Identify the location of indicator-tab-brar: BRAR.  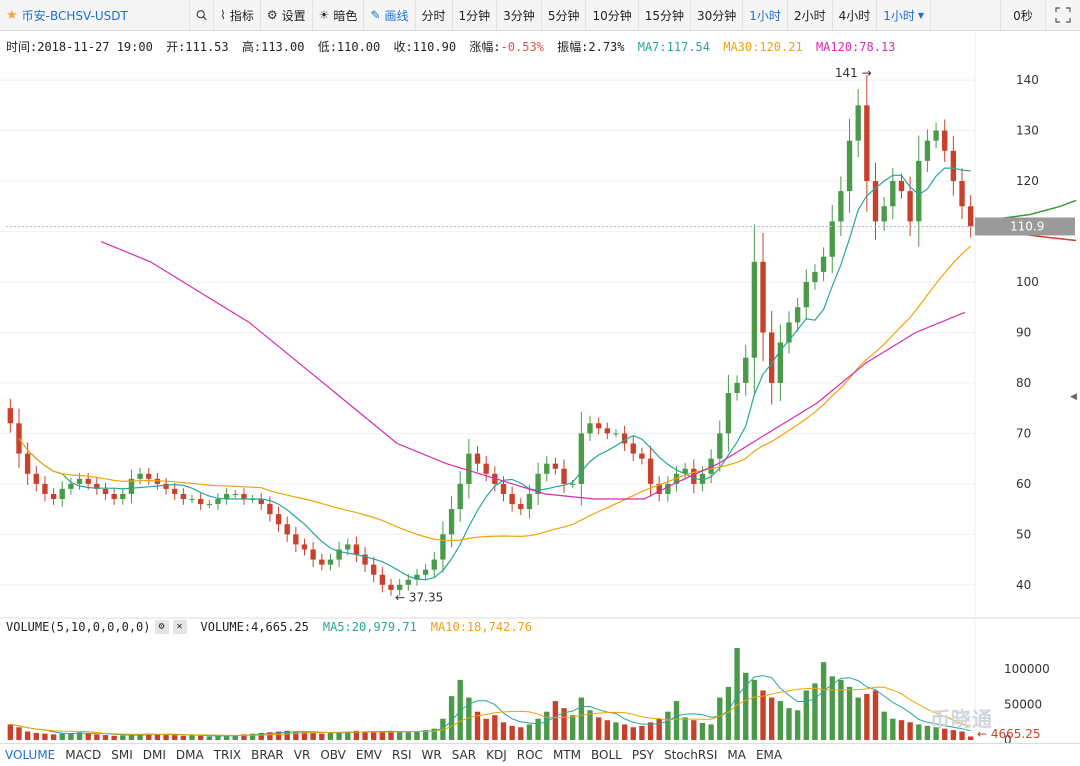
(267, 755).